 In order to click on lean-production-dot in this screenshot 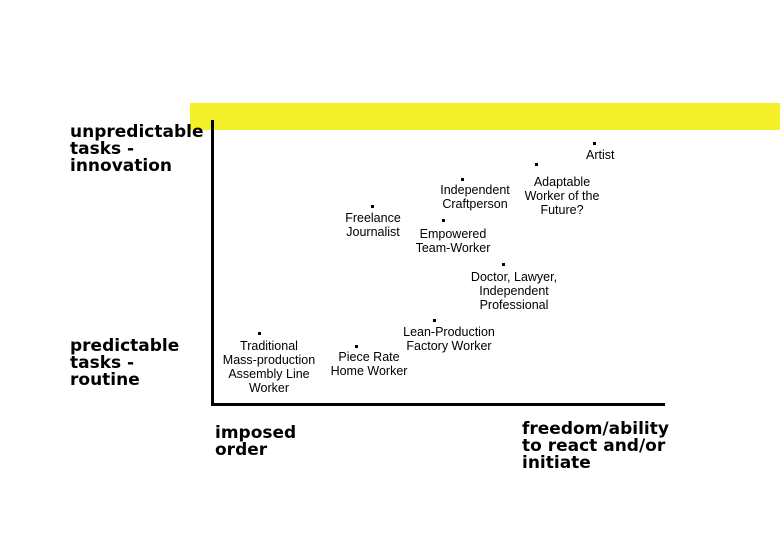, I will do `click(434, 320)`.